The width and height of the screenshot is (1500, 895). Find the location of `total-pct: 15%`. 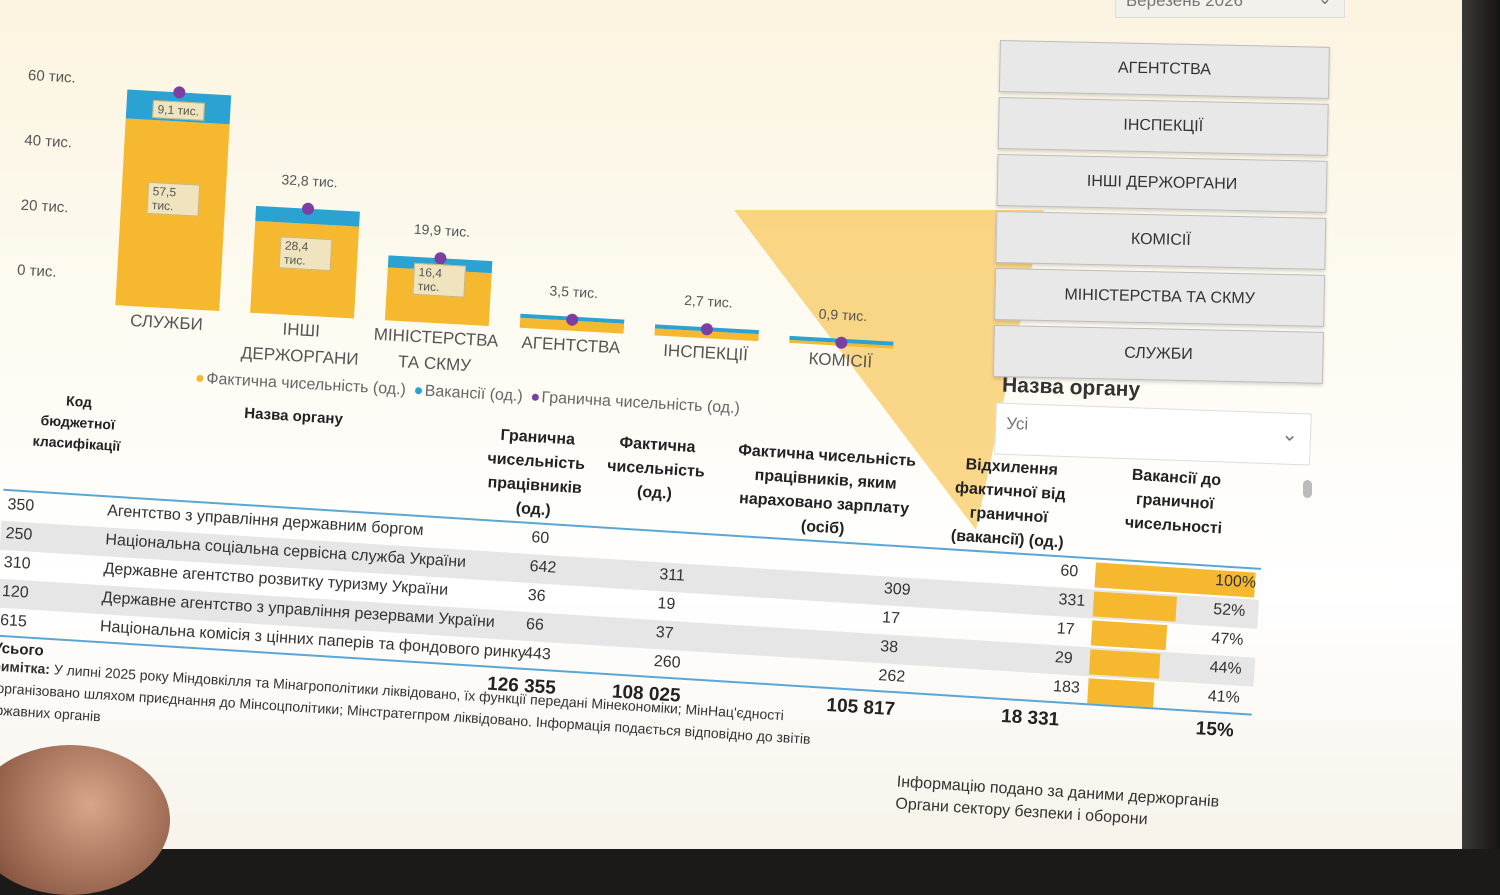

total-pct: 15% is located at coordinates (1215, 730).